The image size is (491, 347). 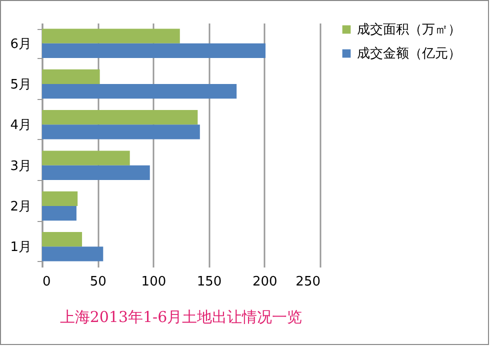 What do you see at coordinates (153, 282) in the screenshot?
I see `x-tick-label: 100` at bounding box center [153, 282].